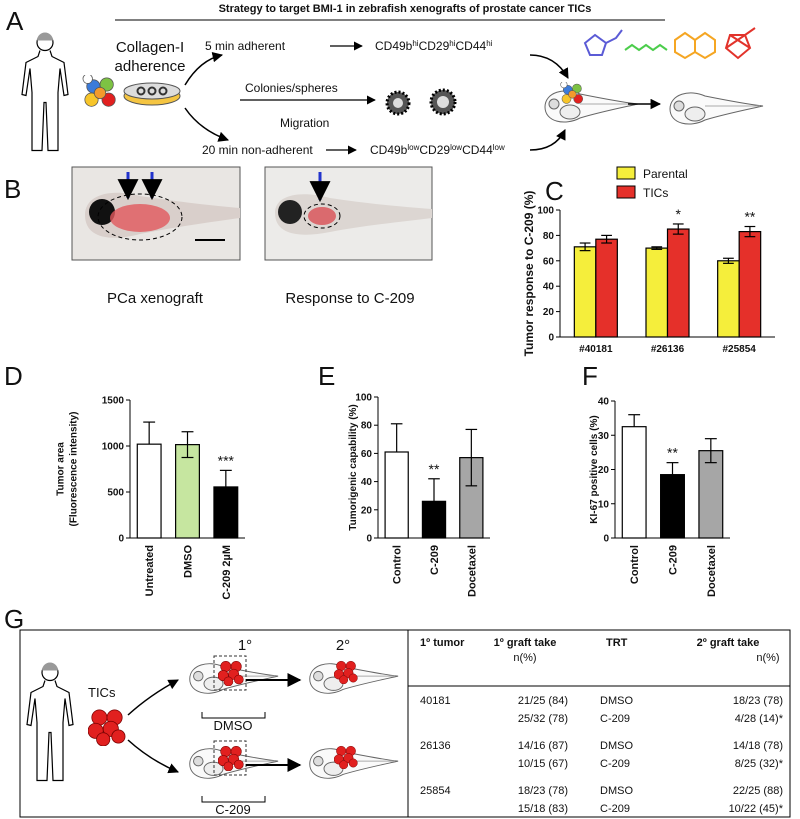  I want to click on y-tick-label: 10, so click(604, 504).